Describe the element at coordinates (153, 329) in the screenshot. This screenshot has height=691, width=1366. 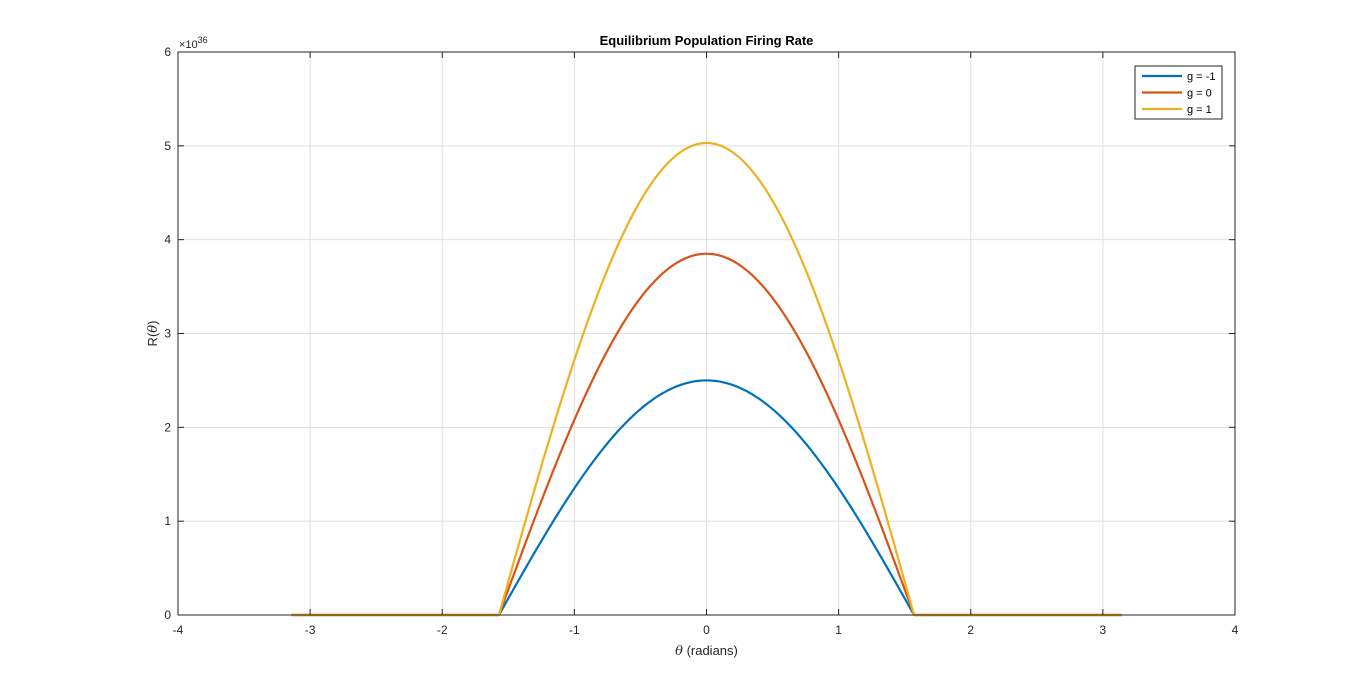
I see `y-axis-label-symbol: θ` at that location.